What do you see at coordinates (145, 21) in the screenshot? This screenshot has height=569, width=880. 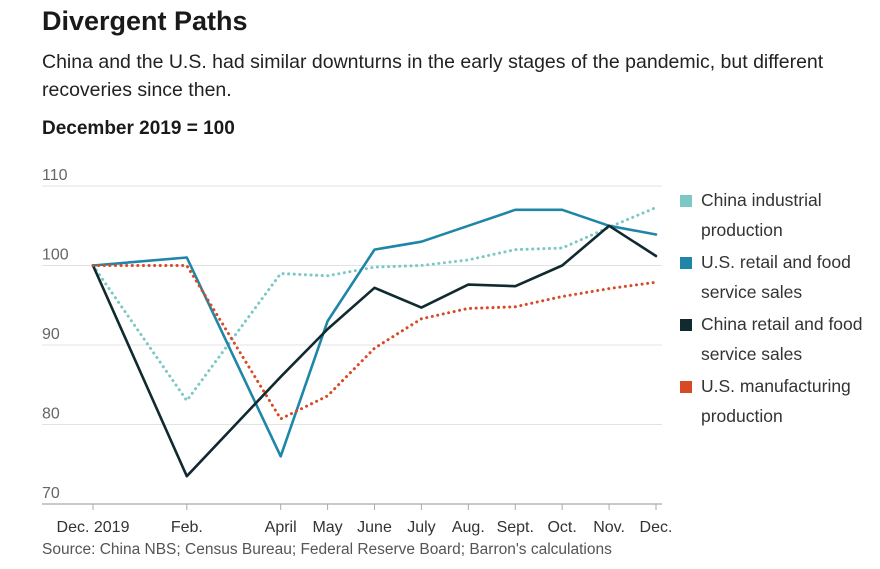 I see `chart-title: Divergent Paths` at bounding box center [145, 21].